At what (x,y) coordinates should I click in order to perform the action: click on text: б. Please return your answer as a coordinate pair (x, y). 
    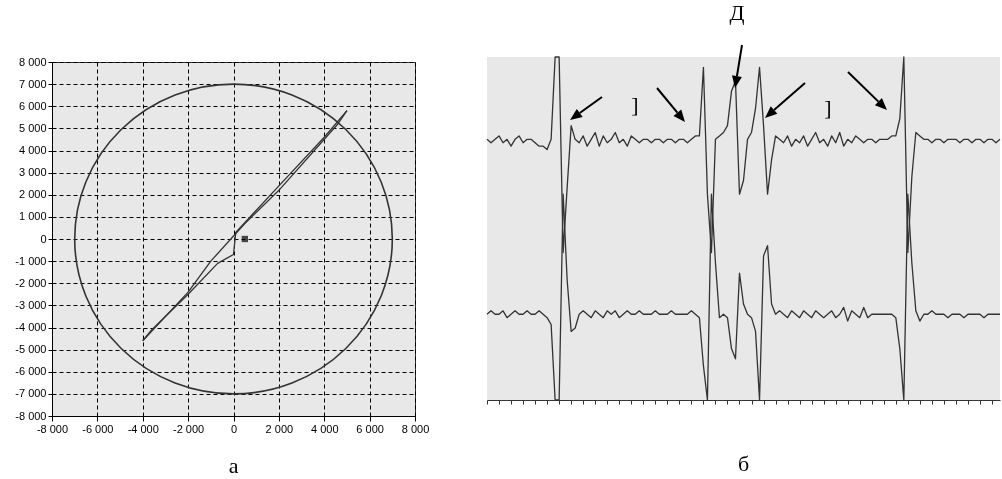
    Looking at the image, I should click on (743, 463).